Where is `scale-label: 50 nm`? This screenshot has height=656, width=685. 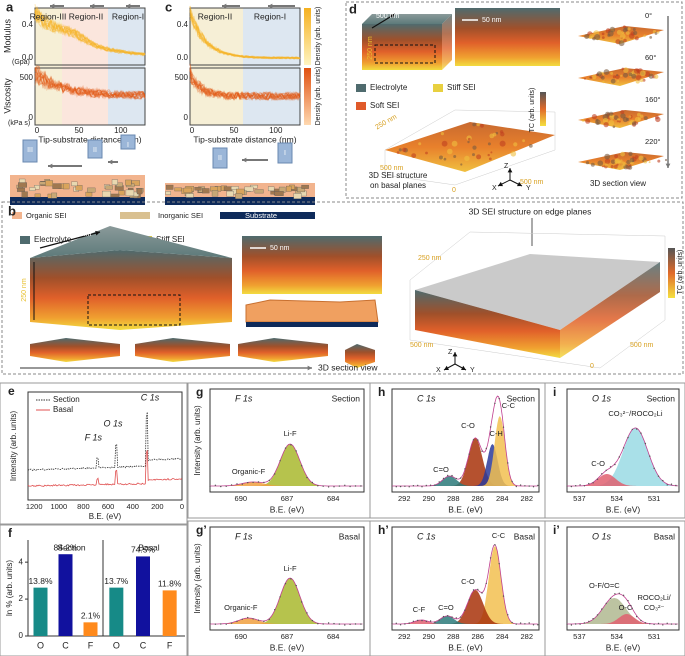 scale-label: 50 nm is located at coordinates (280, 248).